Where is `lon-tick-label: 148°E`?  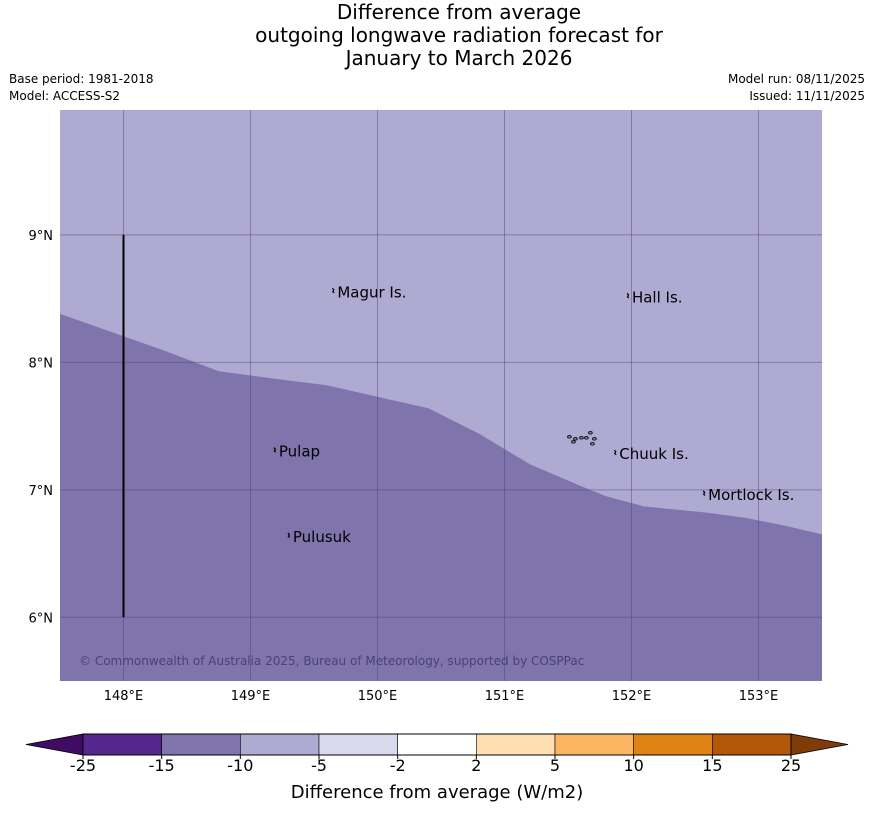 lon-tick-label: 148°E is located at coordinates (124, 696).